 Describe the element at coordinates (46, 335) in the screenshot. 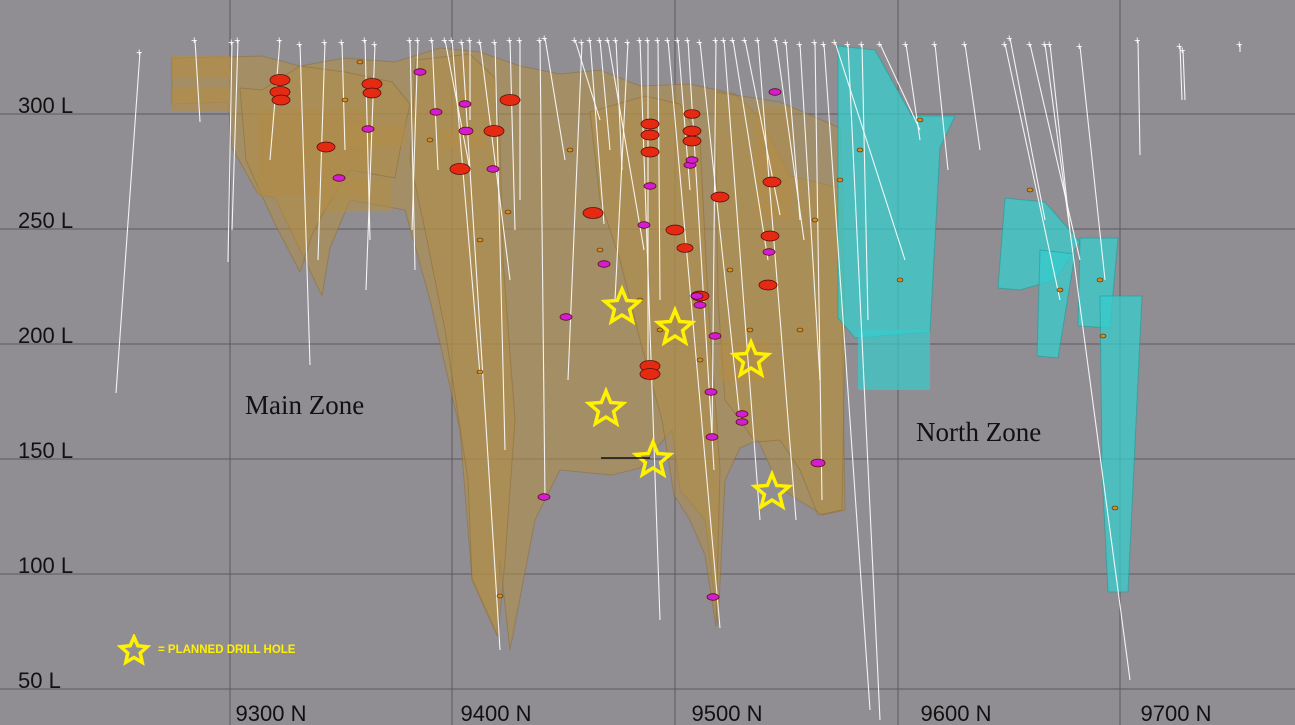

I see `elevation-label-200: 200 L` at that location.